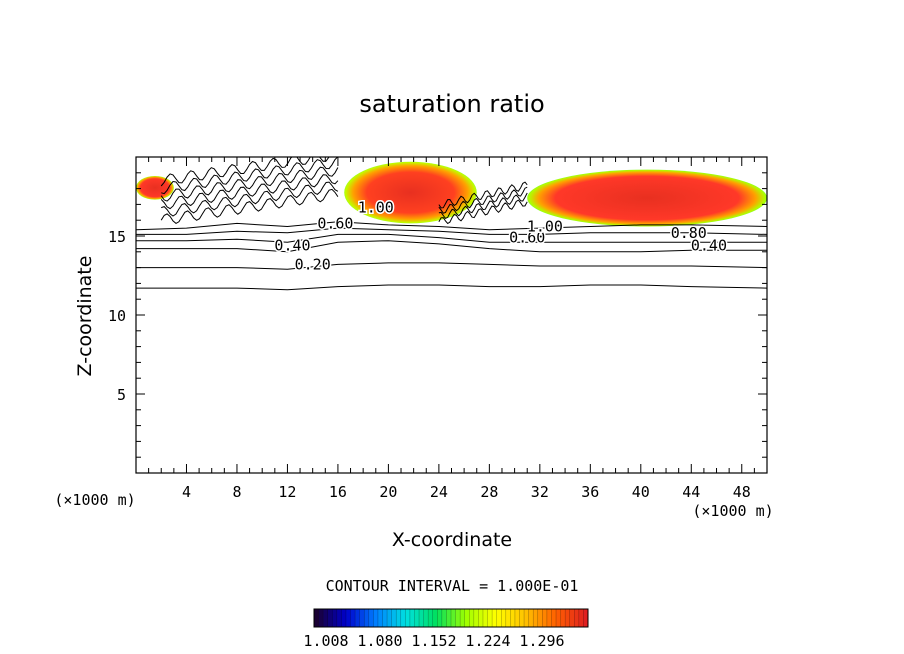 The height and width of the screenshot is (654, 904). Describe the element at coordinates (451, 246) in the screenshot. I see `contour-line-0.4` at that location.